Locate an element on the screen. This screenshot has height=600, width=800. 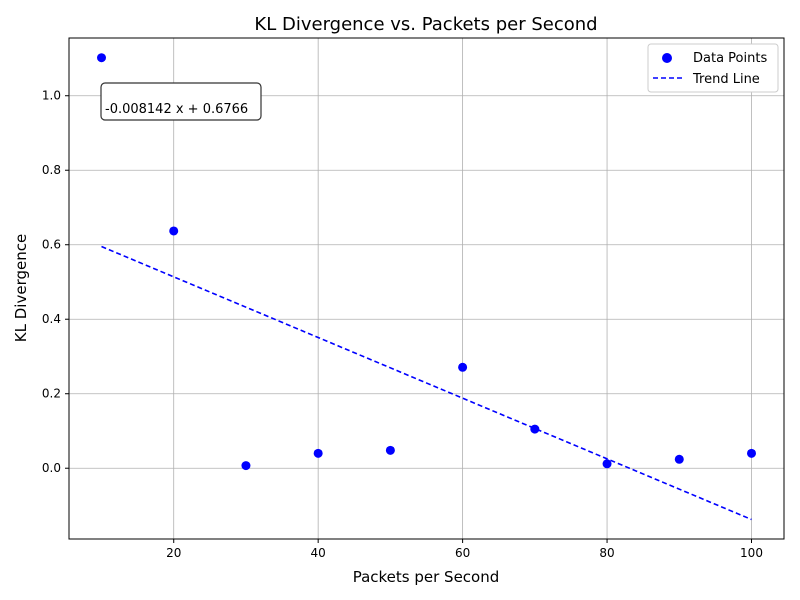
legend: Data Points Trend Line is located at coordinates (713, 68).